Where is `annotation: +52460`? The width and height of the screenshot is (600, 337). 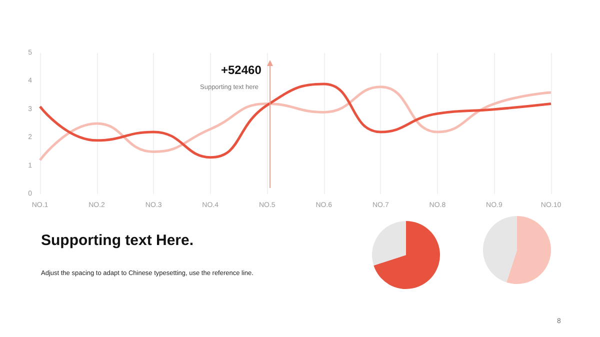 annotation: +52460 is located at coordinates (241, 70).